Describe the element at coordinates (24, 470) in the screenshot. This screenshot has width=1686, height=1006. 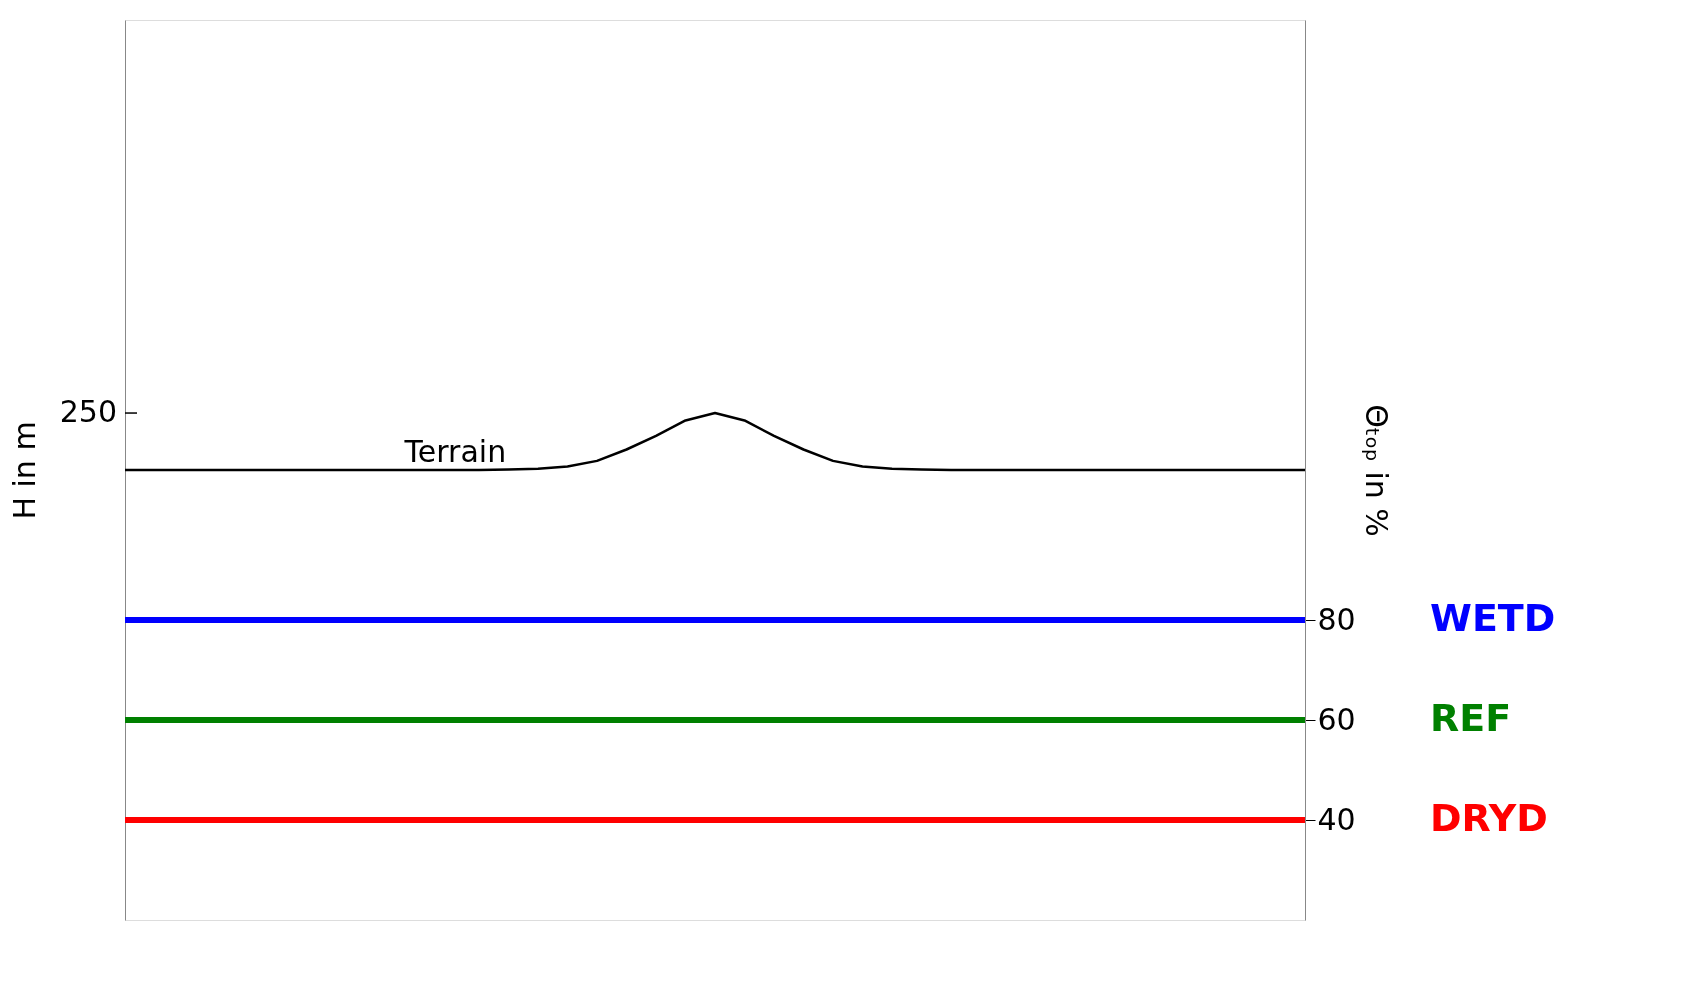
I see `y-axis-title: H in m` at that location.